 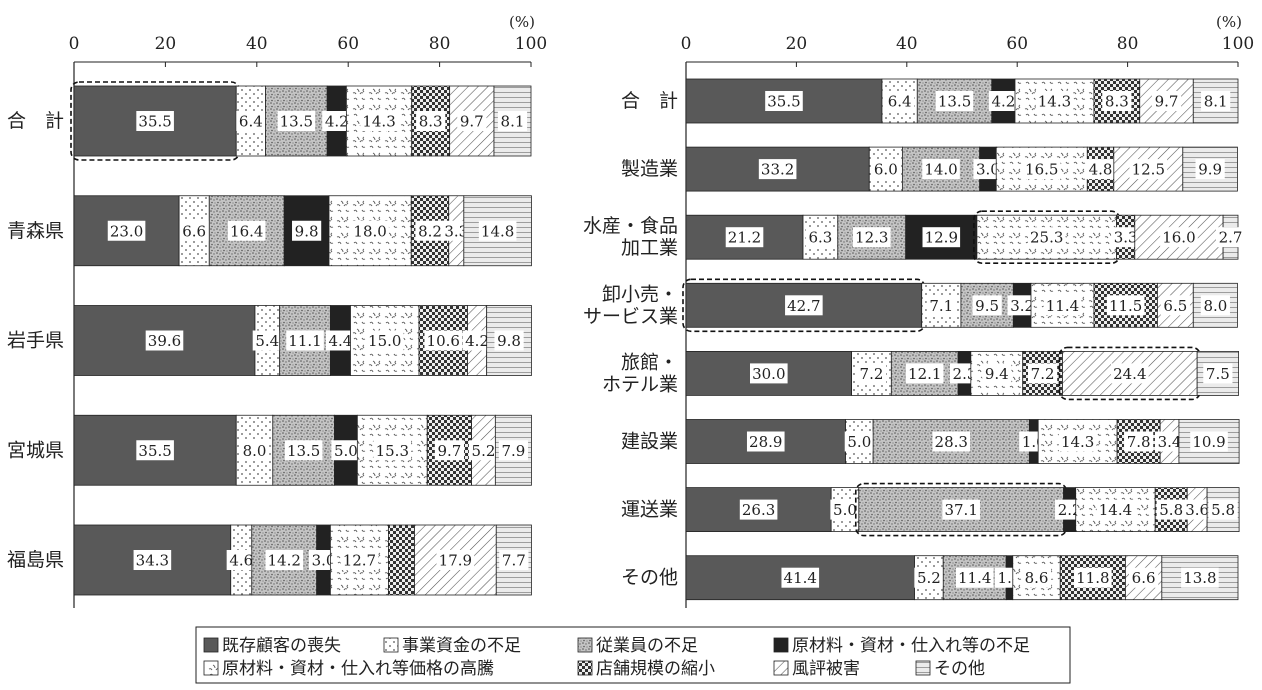 What do you see at coordinates (1054, 102) in the screenshot?
I see `right-value-label: 14.3` at bounding box center [1054, 102].